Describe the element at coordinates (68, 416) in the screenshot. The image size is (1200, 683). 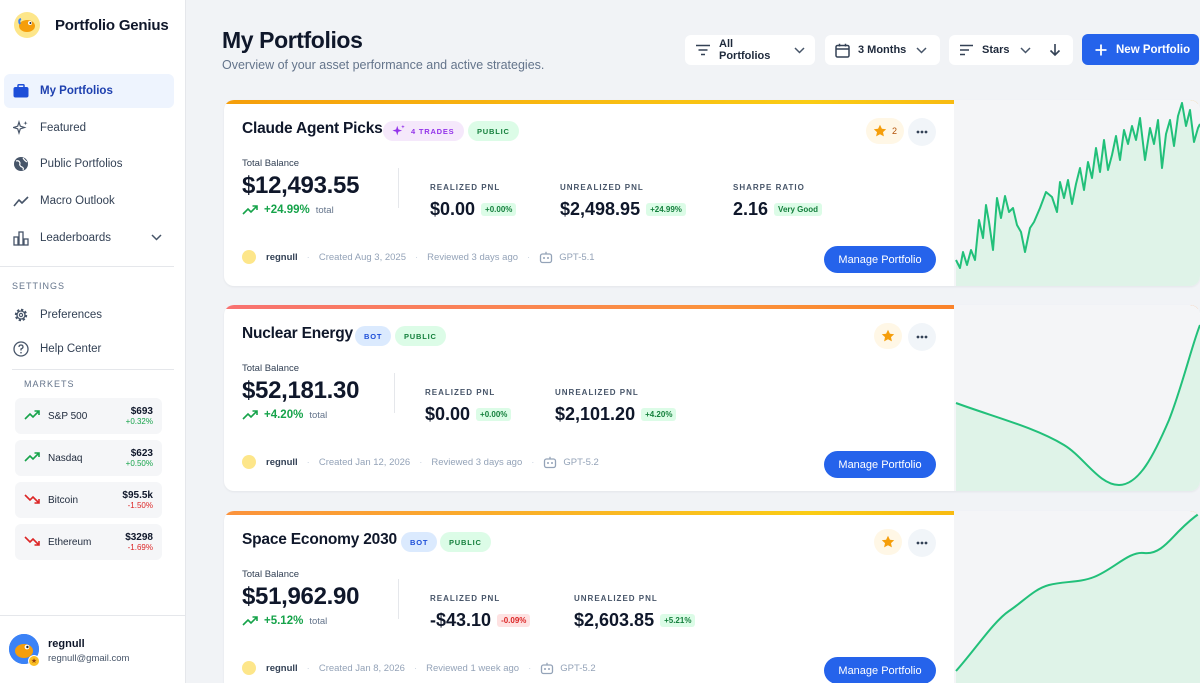
I see `market-name: S&P 500` at that location.